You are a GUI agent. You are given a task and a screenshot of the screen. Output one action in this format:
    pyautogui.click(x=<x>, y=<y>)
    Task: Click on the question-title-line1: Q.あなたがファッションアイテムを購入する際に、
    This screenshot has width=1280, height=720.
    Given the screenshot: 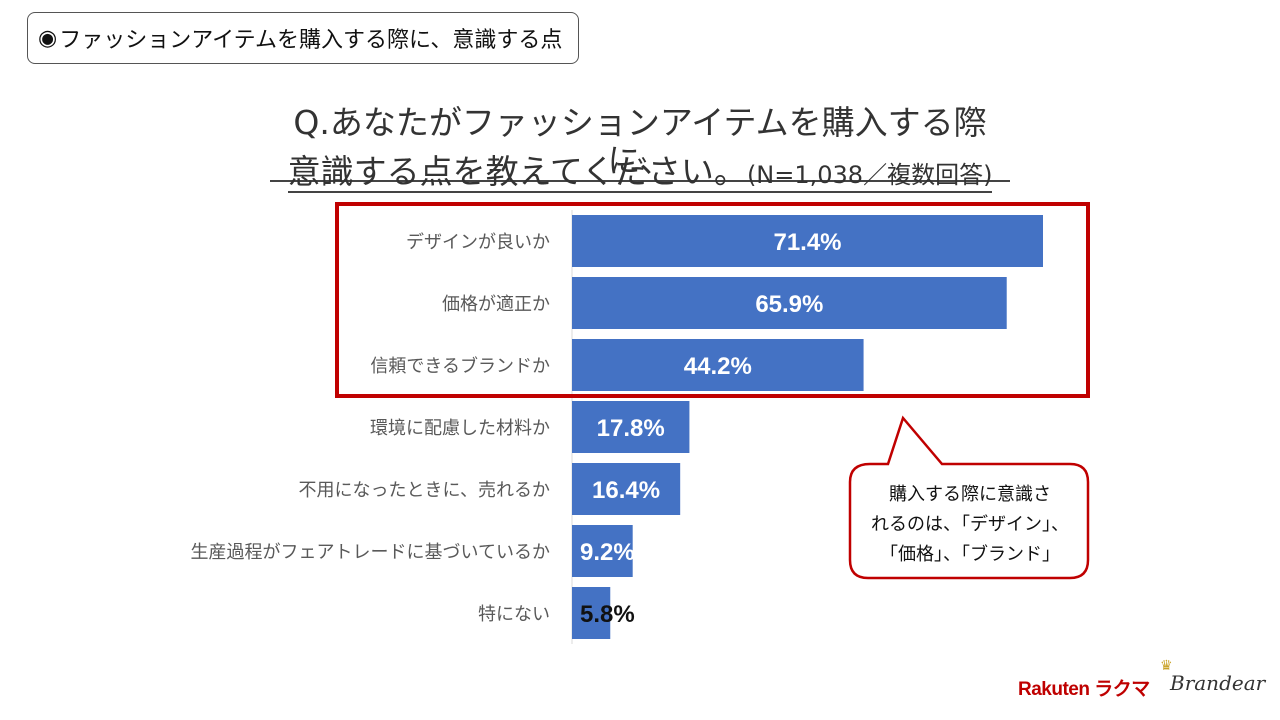 What is the action you would take?
    pyautogui.click(x=640, y=143)
    